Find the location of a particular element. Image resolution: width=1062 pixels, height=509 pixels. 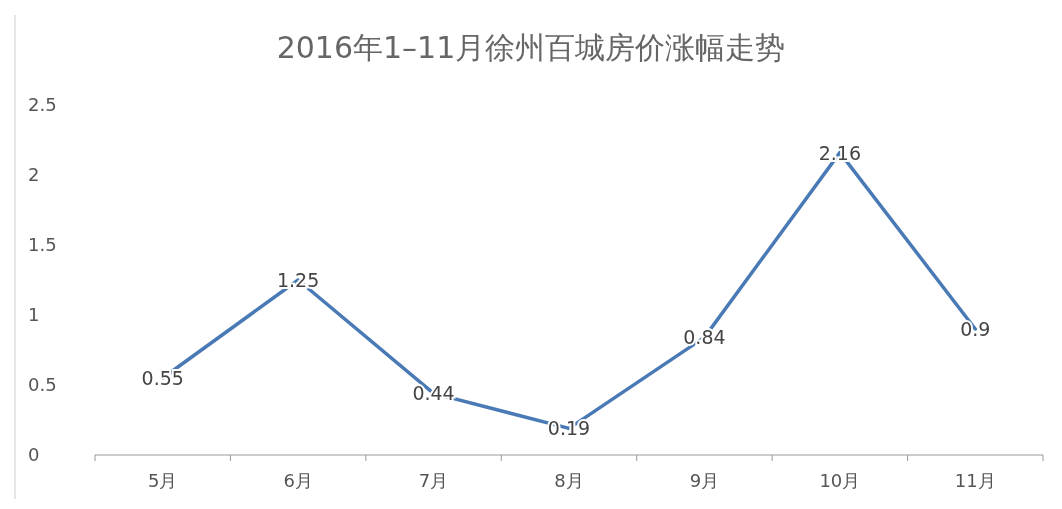

data-label: 2.16 is located at coordinates (840, 152).